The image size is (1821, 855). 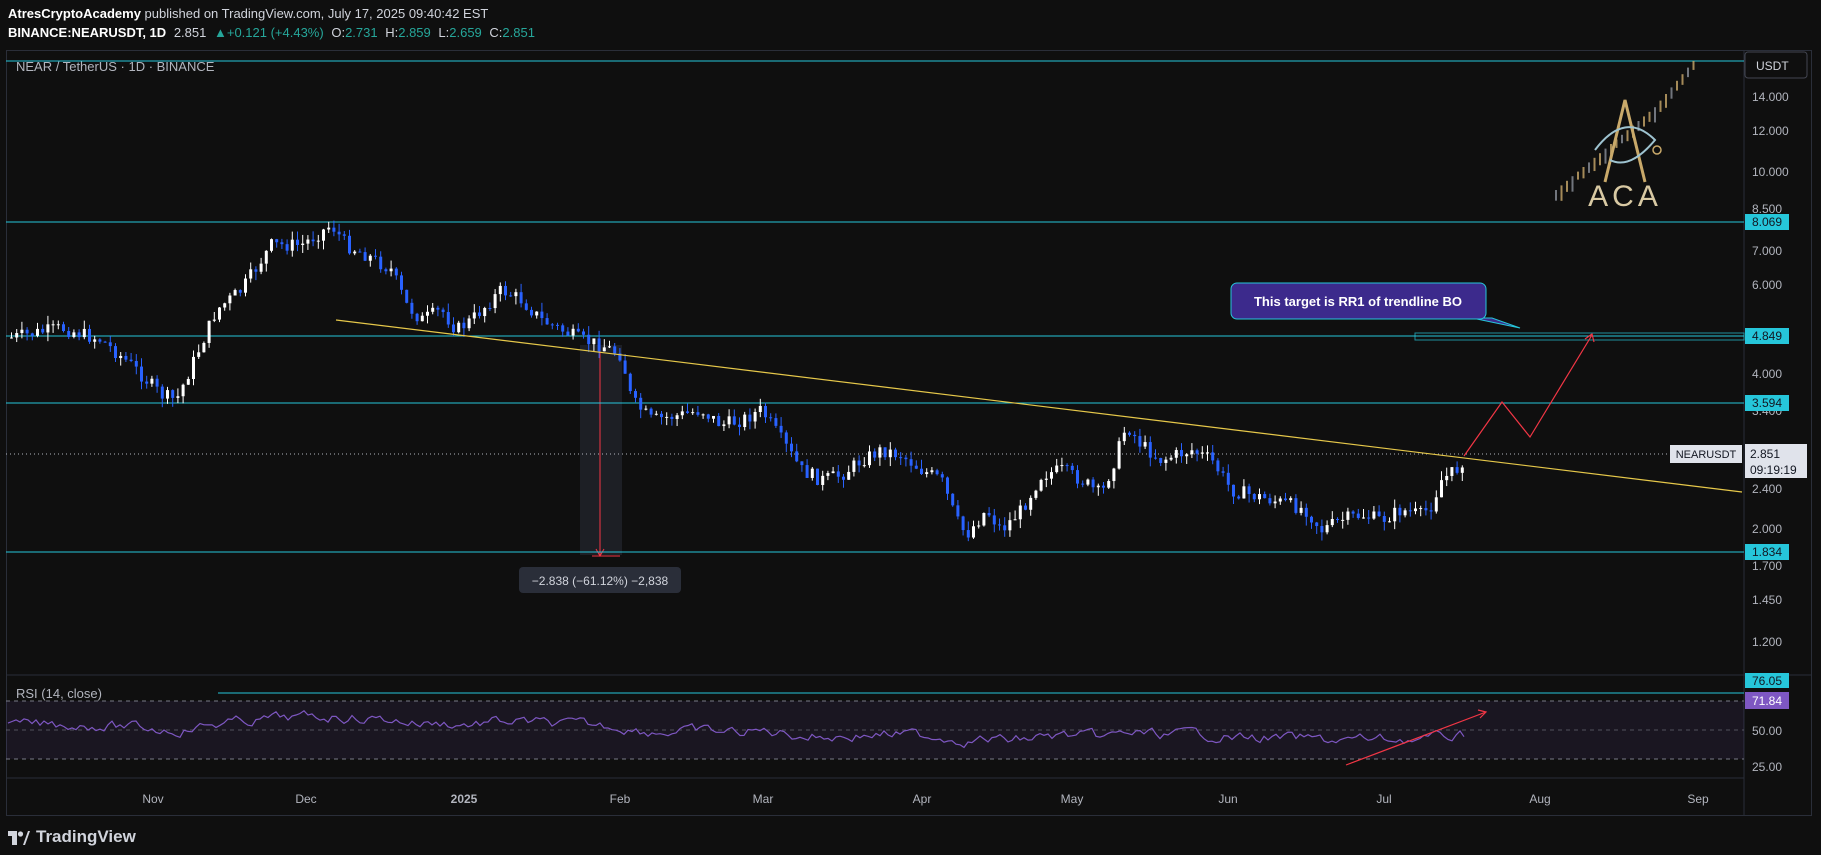 I want to click on open-value: 2.731, so click(x=361, y=32).